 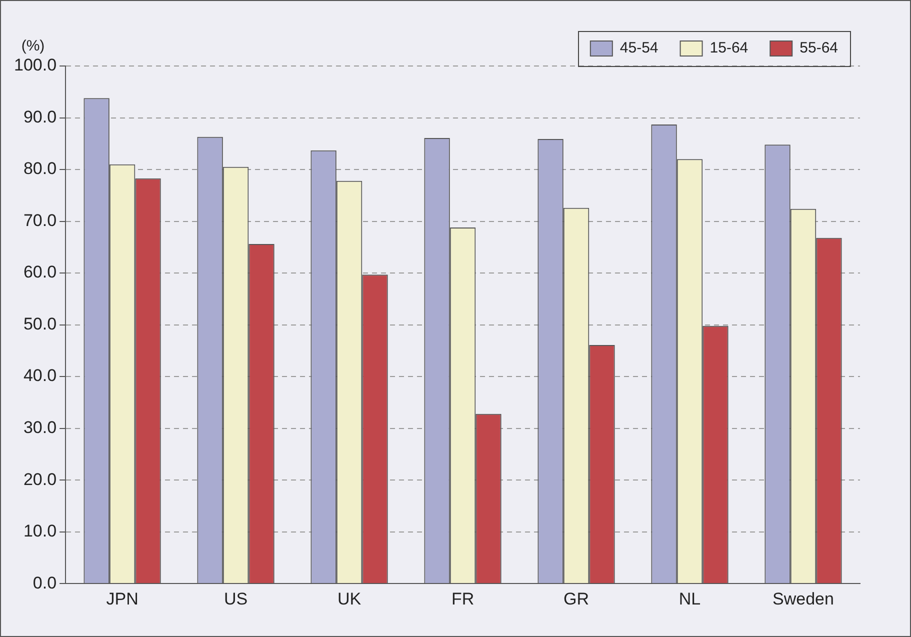 What do you see at coordinates (40, 479) in the screenshot?
I see `y-tick-label: 20.0` at bounding box center [40, 479].